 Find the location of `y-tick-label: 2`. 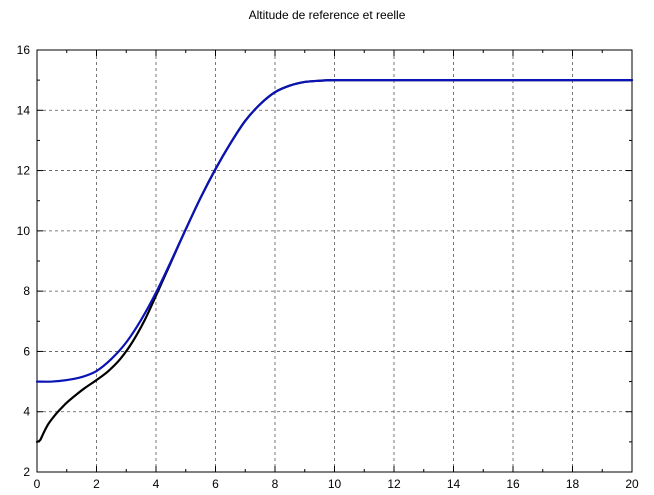

y-tick-label: 2 is located at coordinates (26, 472).